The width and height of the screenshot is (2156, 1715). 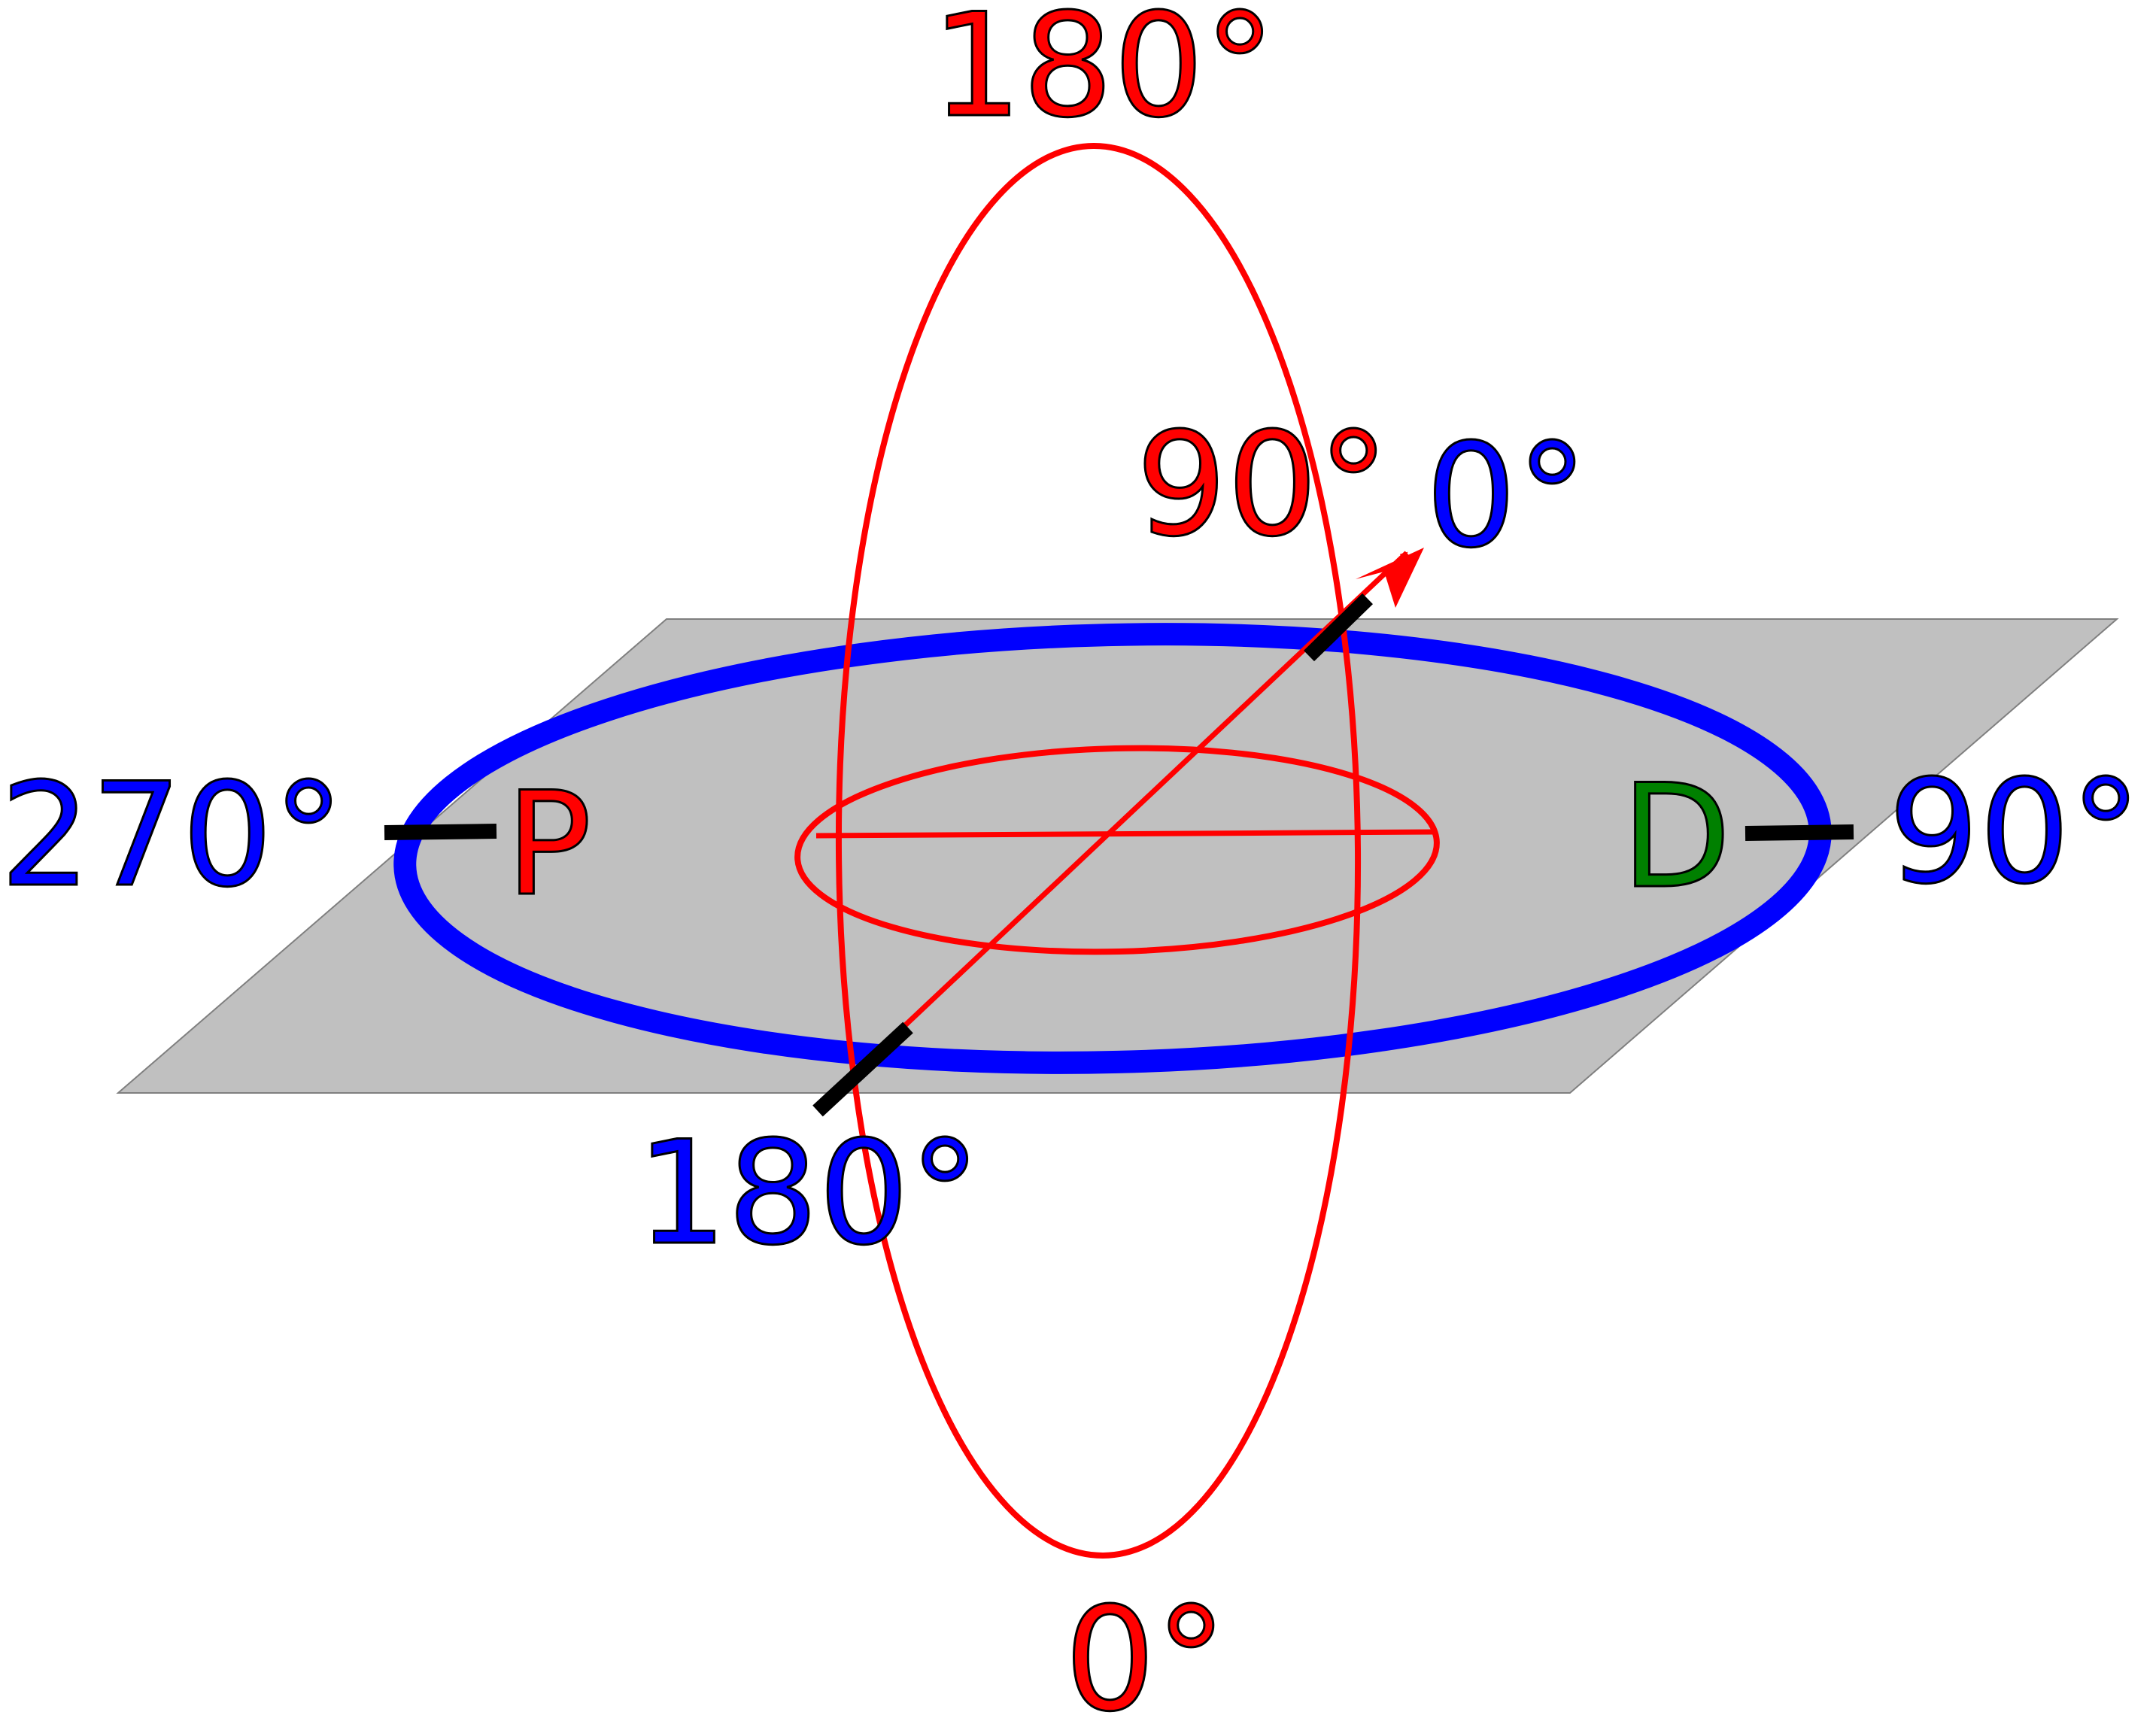 What do you see at coordinates (1338, 627) in the screenshot?
I see `marker-0deg` at bounding box center [1338, 627].